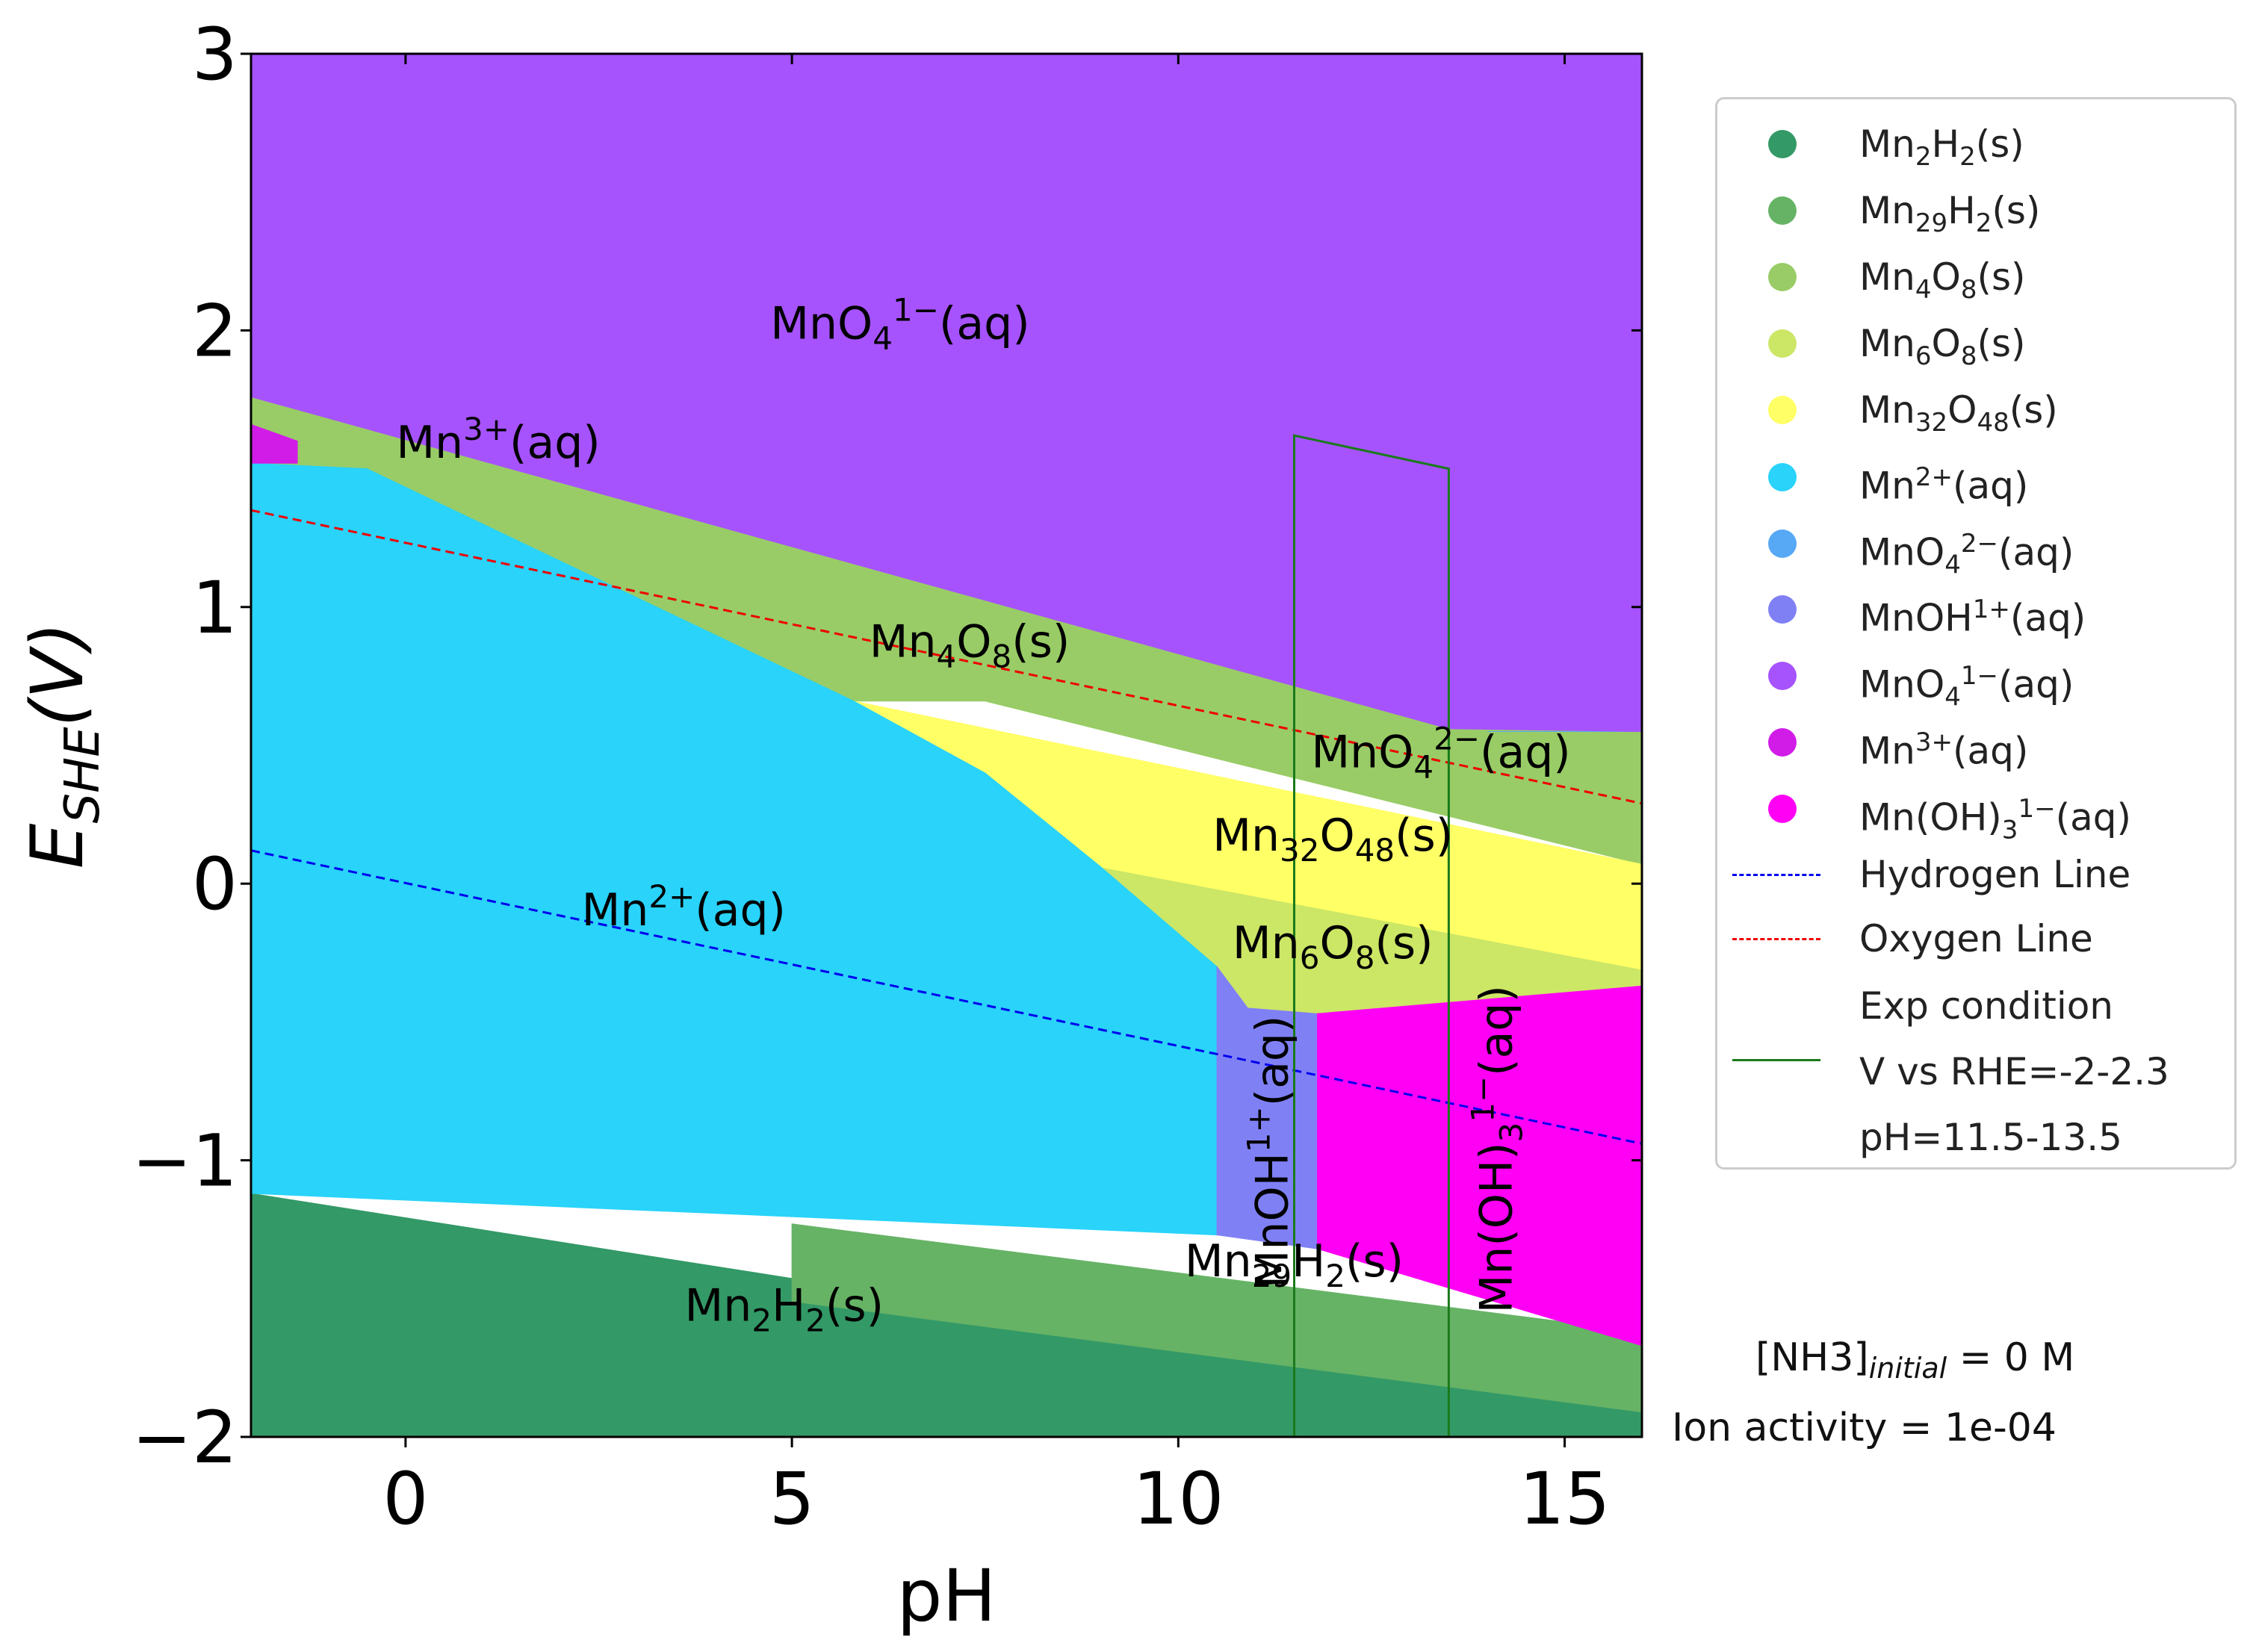 The image size is (2250, 1652). I want to click on legend-entry-3: Mn6O8(s), so click(1975, 346).